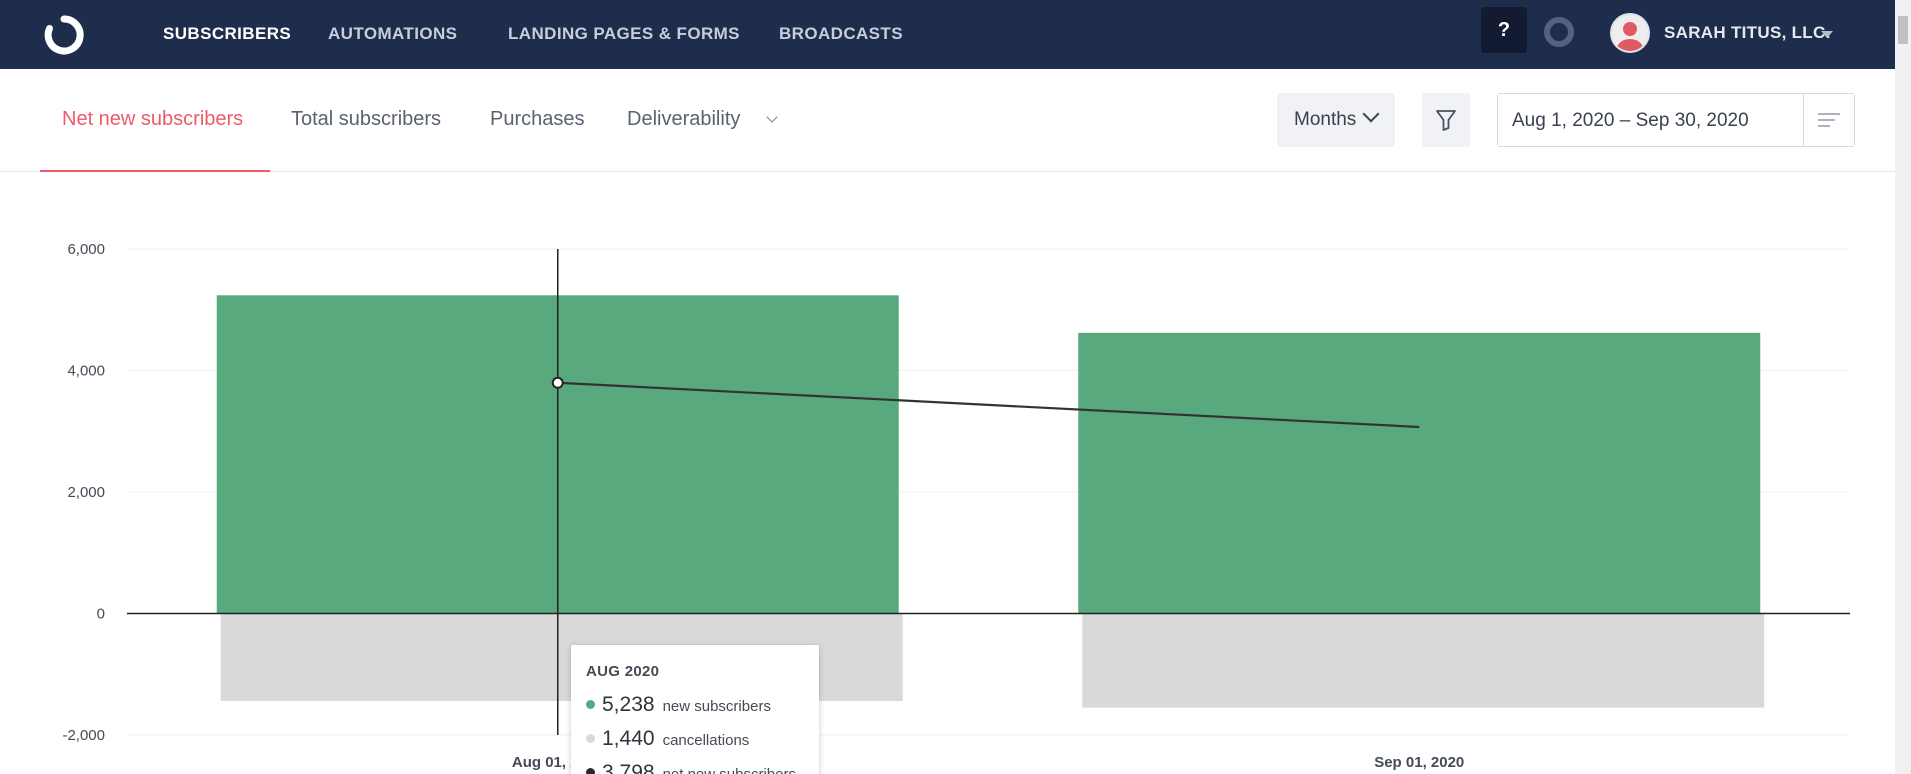 The width and height of the screenshot is (1911, 774). I want to click on filter-funnel-icon, so click(1446, 120).